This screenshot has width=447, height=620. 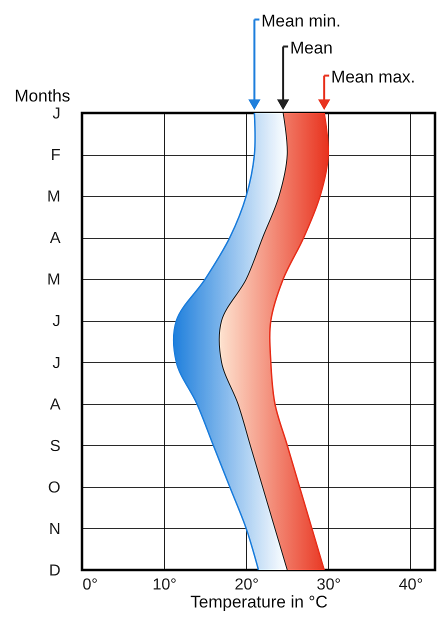 What do you see at coordinates (55, 446) in the screenshot?
I see `y-tick-label: S` at bounding box center [55, 446].